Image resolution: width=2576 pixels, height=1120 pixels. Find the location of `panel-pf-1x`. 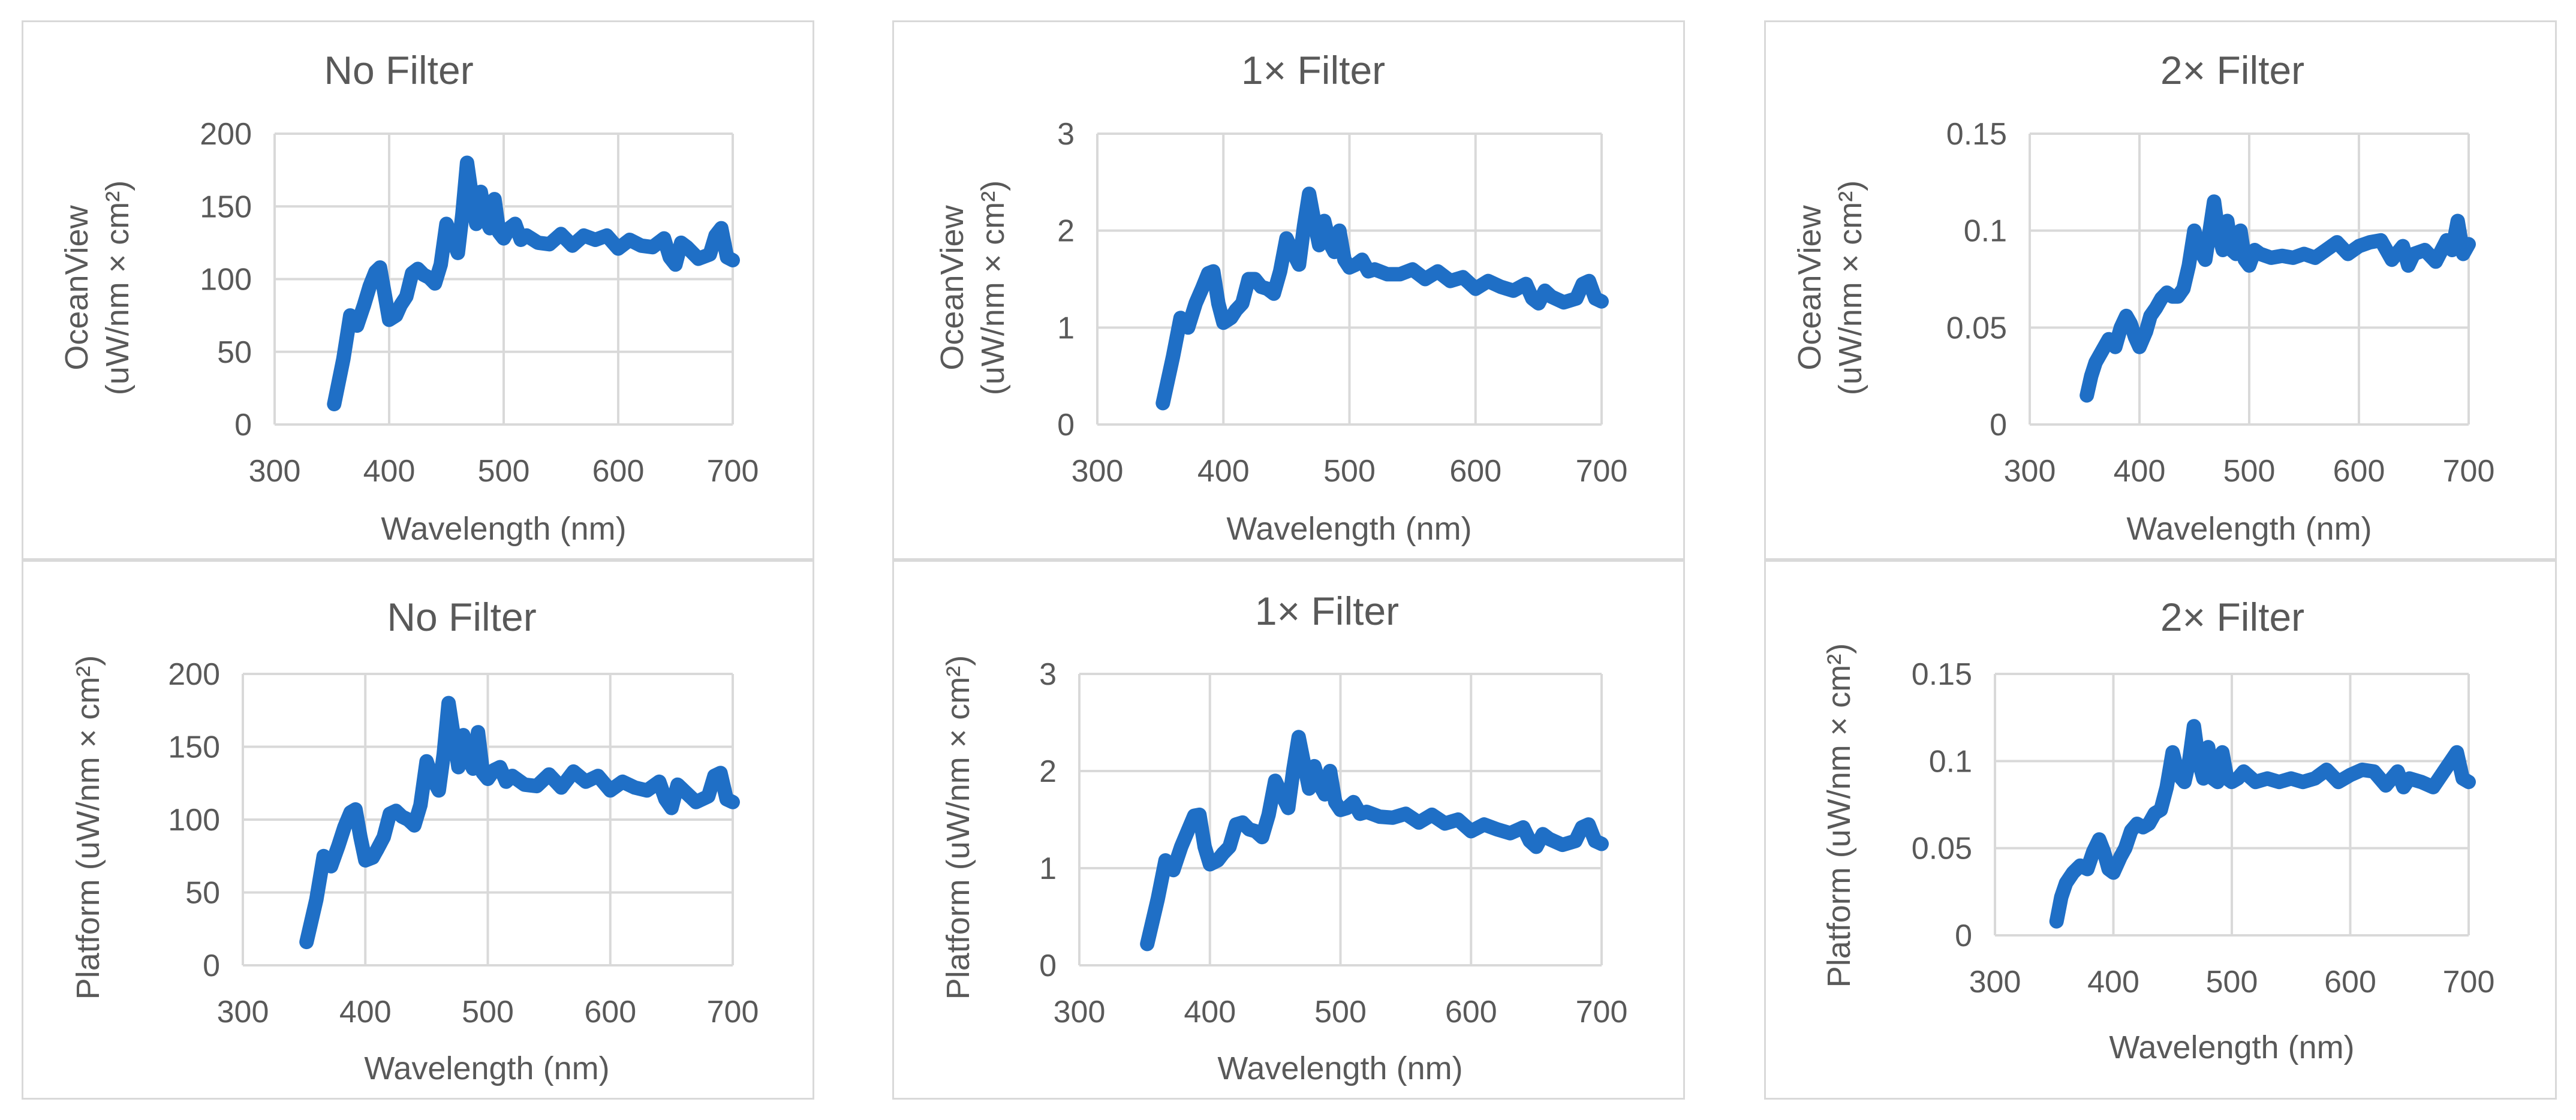

panel-pf-1x is located at coordinates (1288, 830).